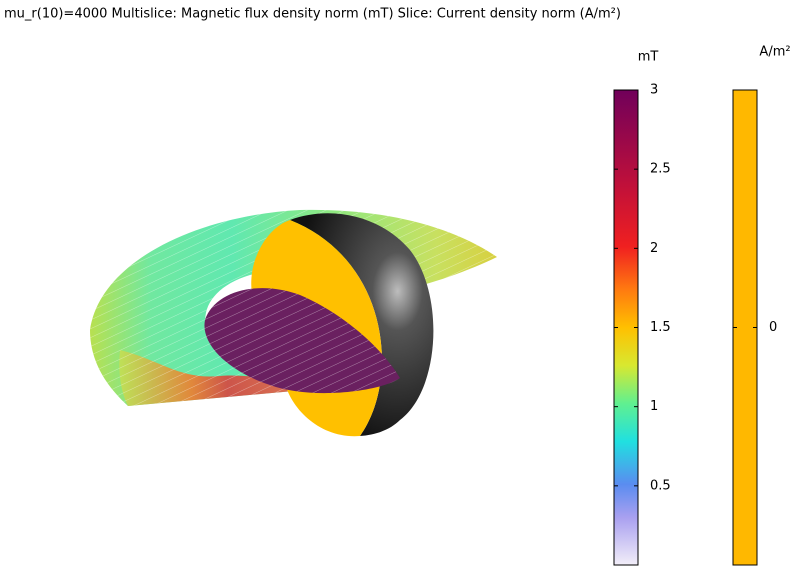 The width and height of the screenshot is (794, 567). What do you see at coordinates (654, 90) in the screenshot?
I see `tick-label: 3` at bounding box center [654, 90].